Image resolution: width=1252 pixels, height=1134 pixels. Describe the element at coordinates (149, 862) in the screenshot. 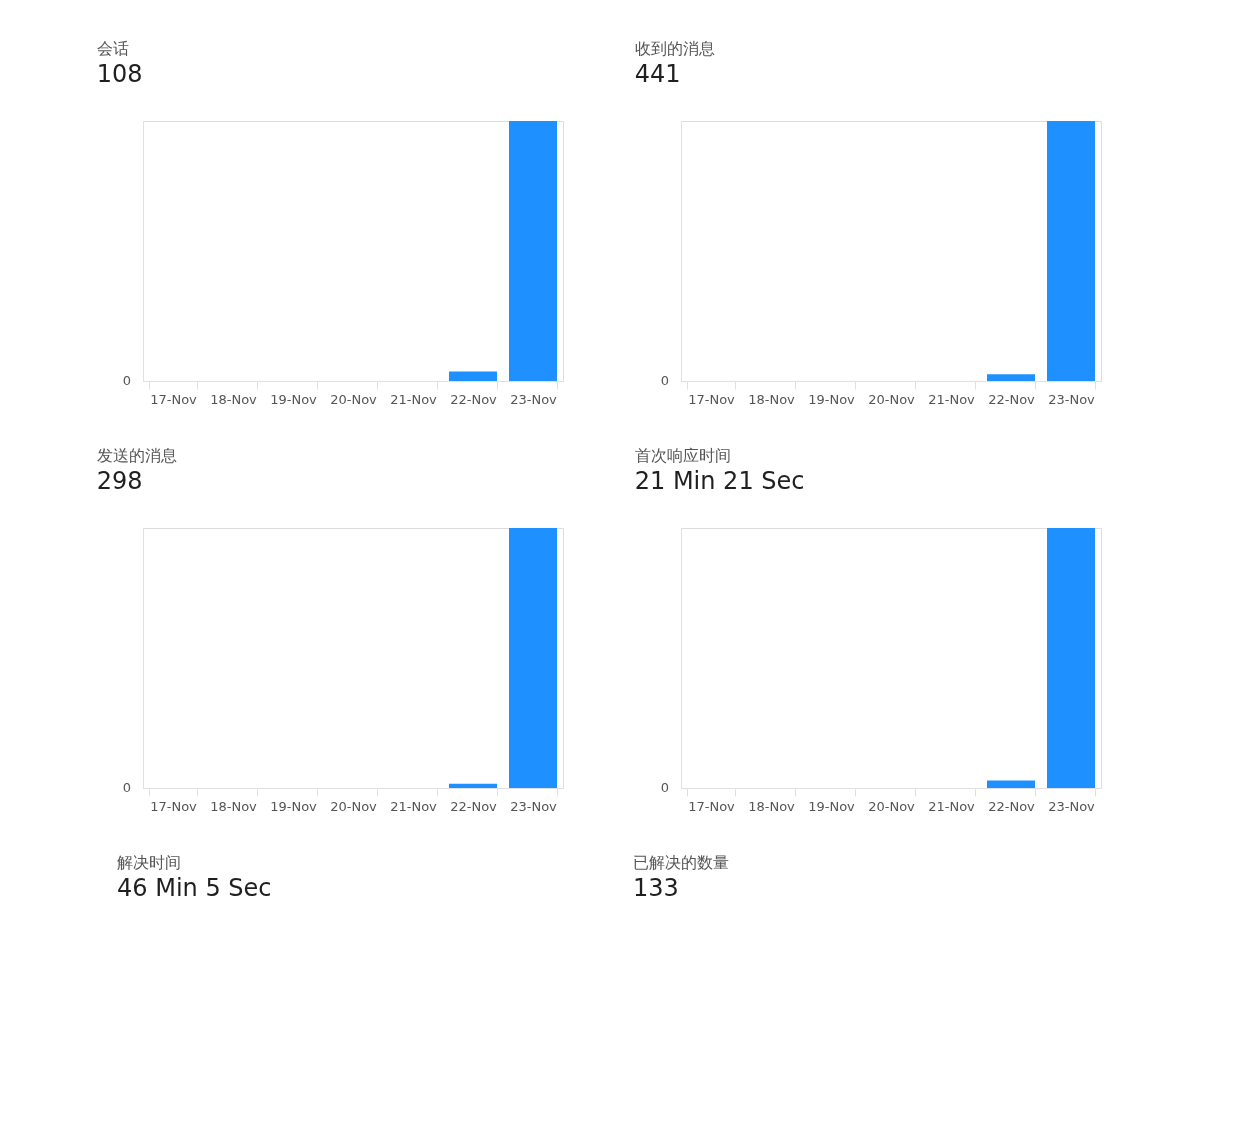

I see `text: 解决时间` at that location.